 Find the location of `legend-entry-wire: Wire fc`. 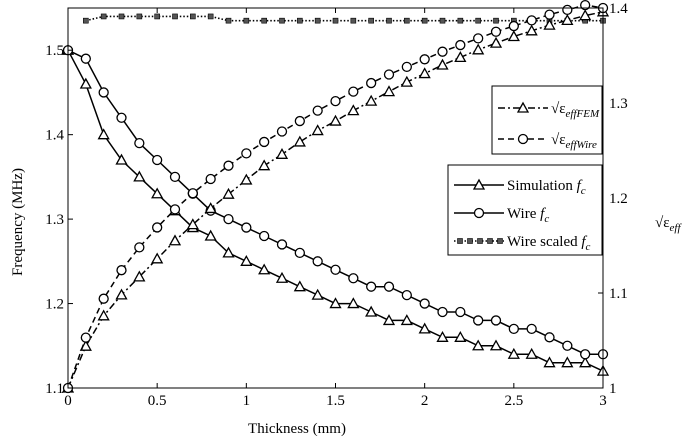

legend-entry-wire: Wire fc is located at coordinates (501, 215).